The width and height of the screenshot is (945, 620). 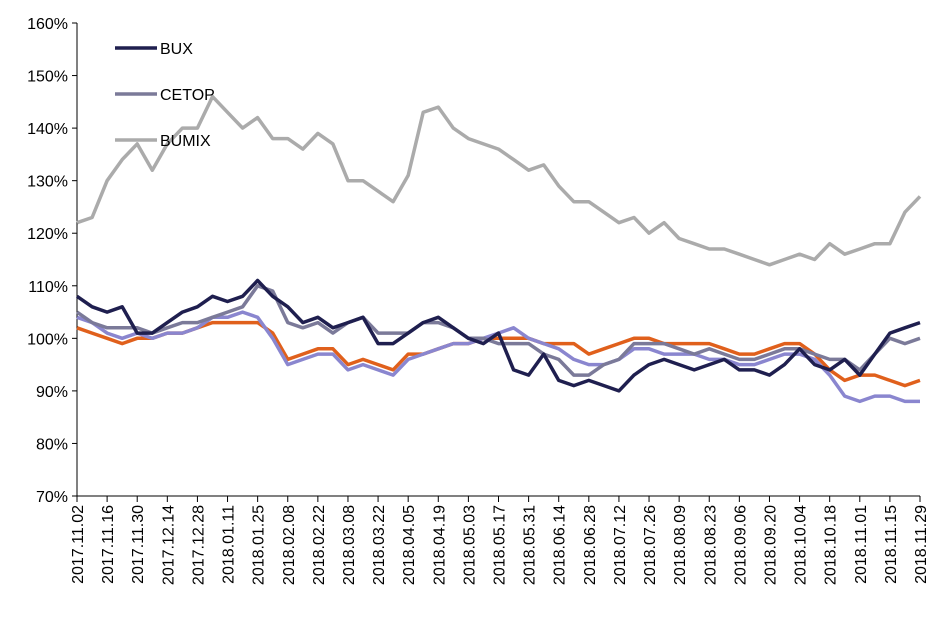 I want to click on legend-label: CETOP, so click(x=187, y=95).